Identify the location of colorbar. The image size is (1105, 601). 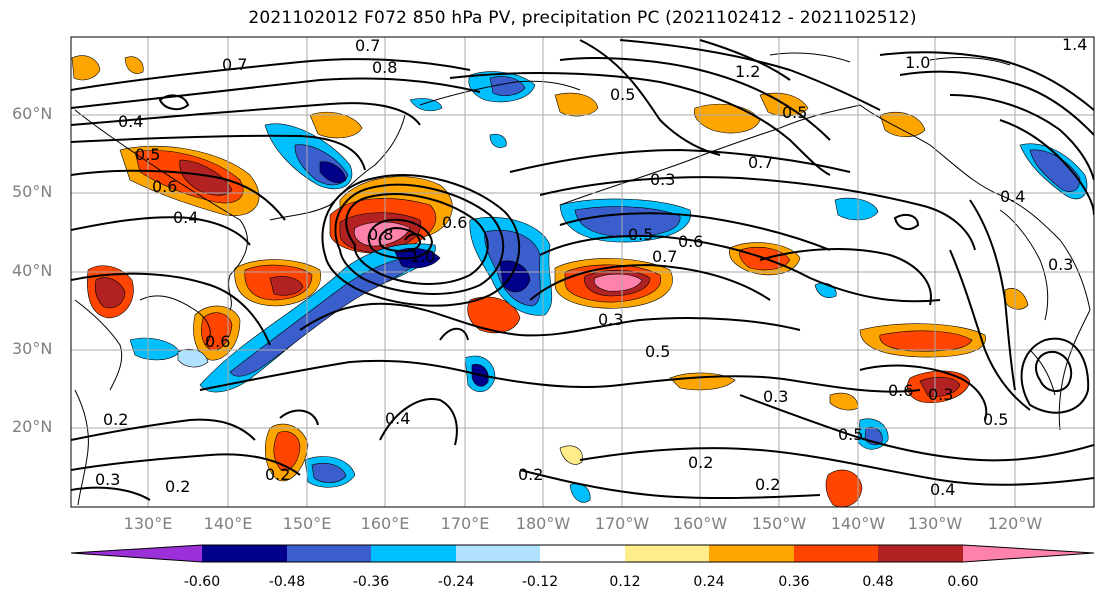
(582, 553).